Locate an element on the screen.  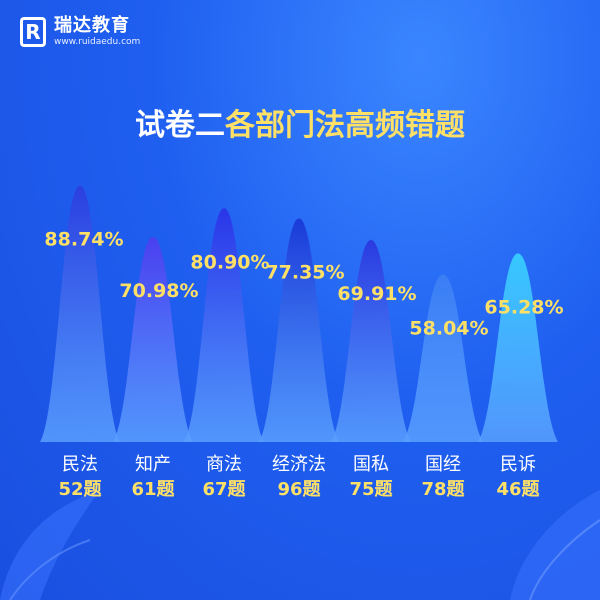
value-label: 58.04% is located at coordinates (448, 328).